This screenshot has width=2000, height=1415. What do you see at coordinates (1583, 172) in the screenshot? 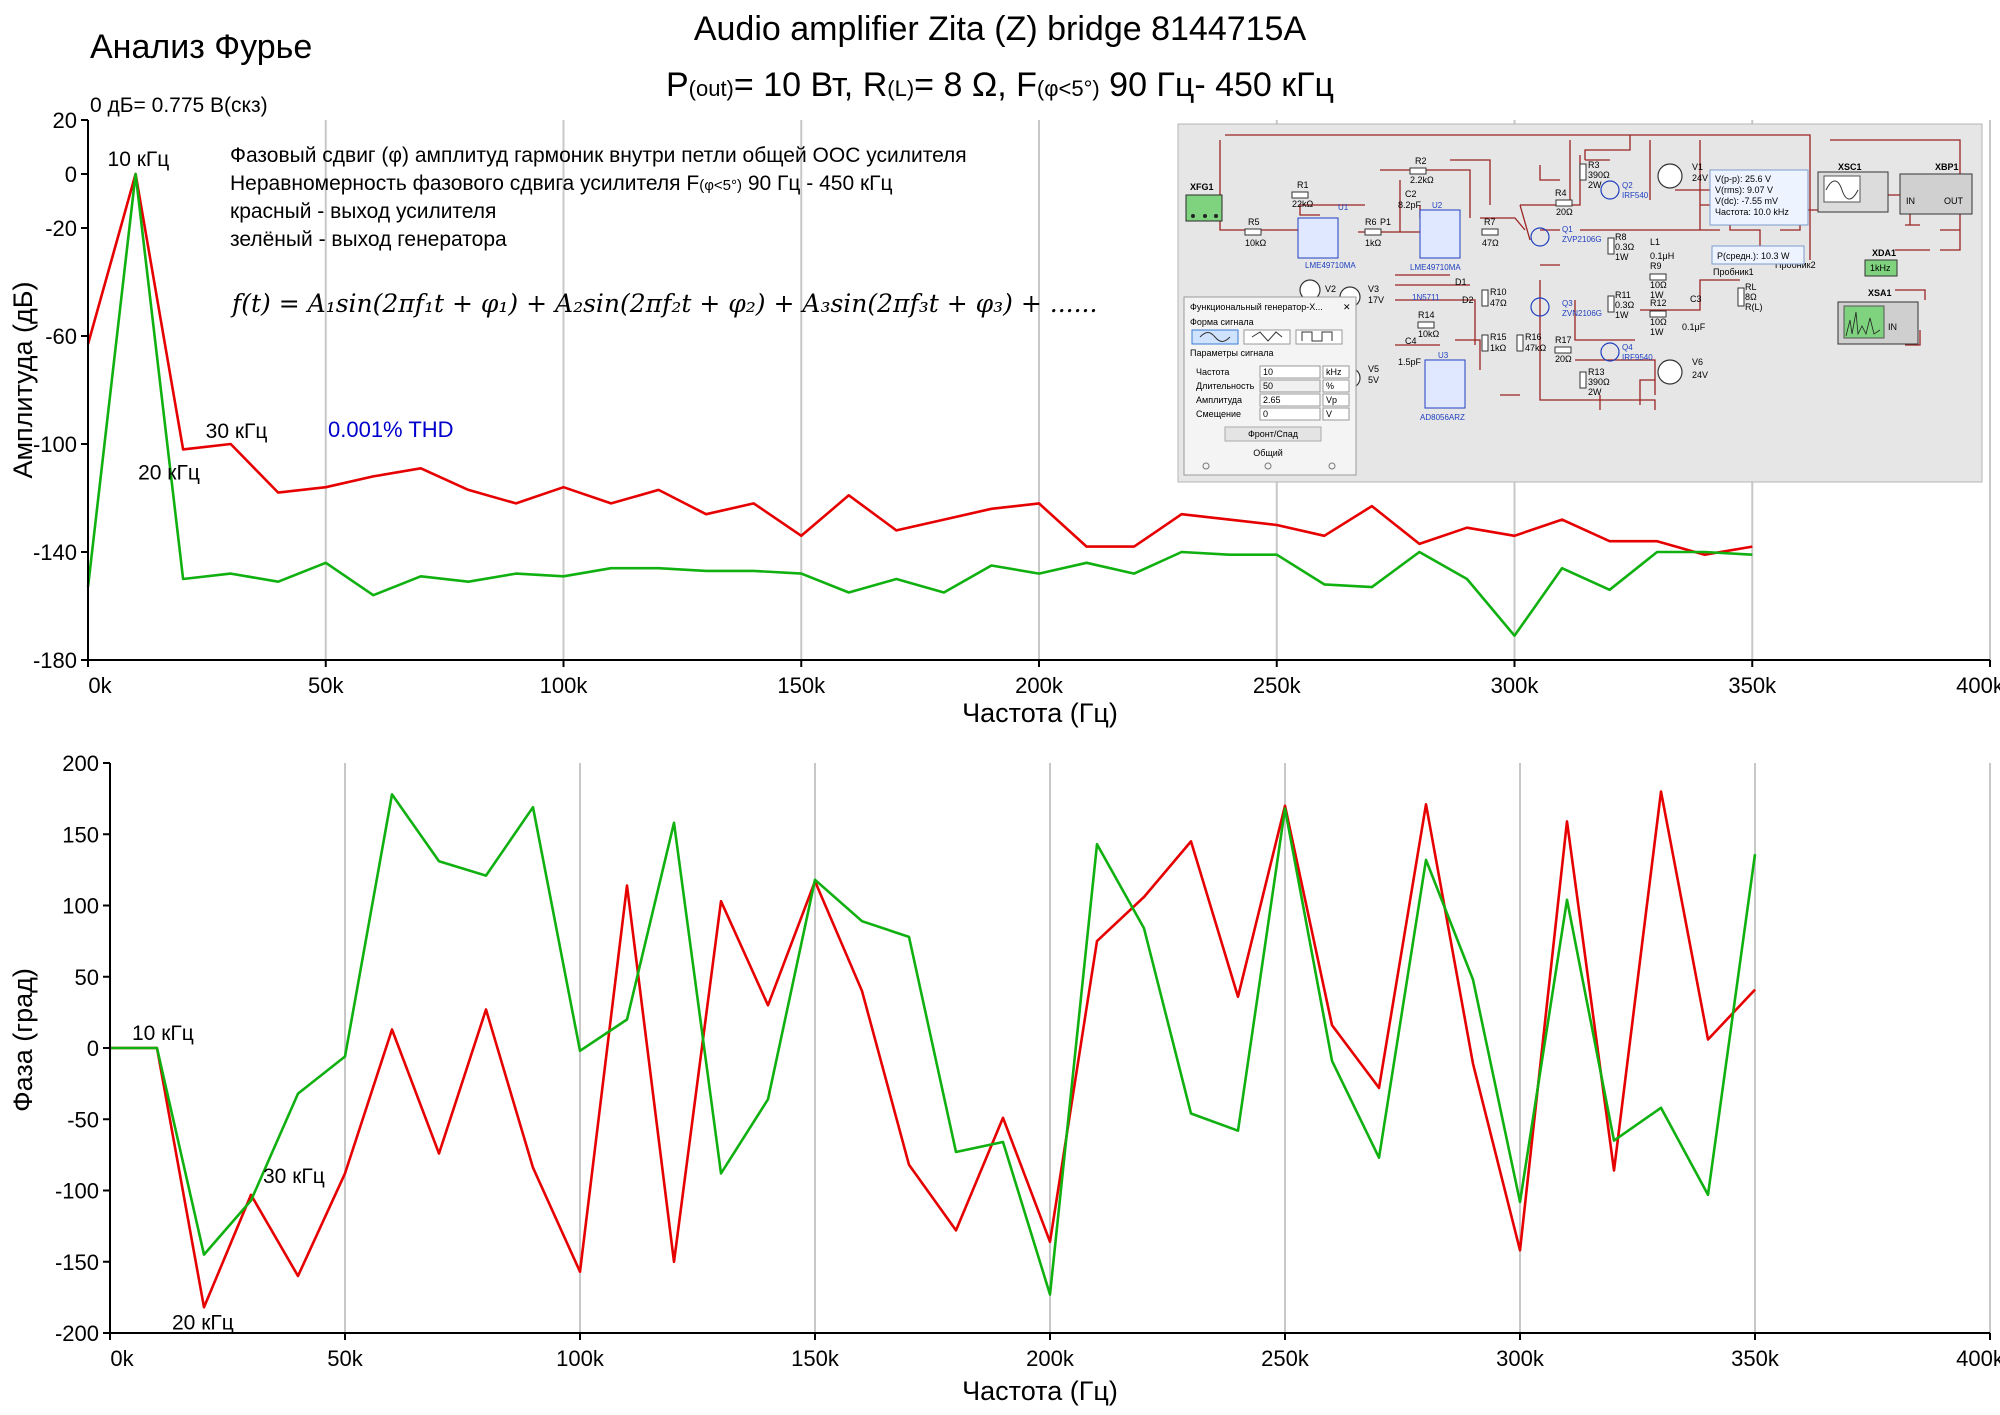
I see `r3-body` at bounding box center [1583, 172].